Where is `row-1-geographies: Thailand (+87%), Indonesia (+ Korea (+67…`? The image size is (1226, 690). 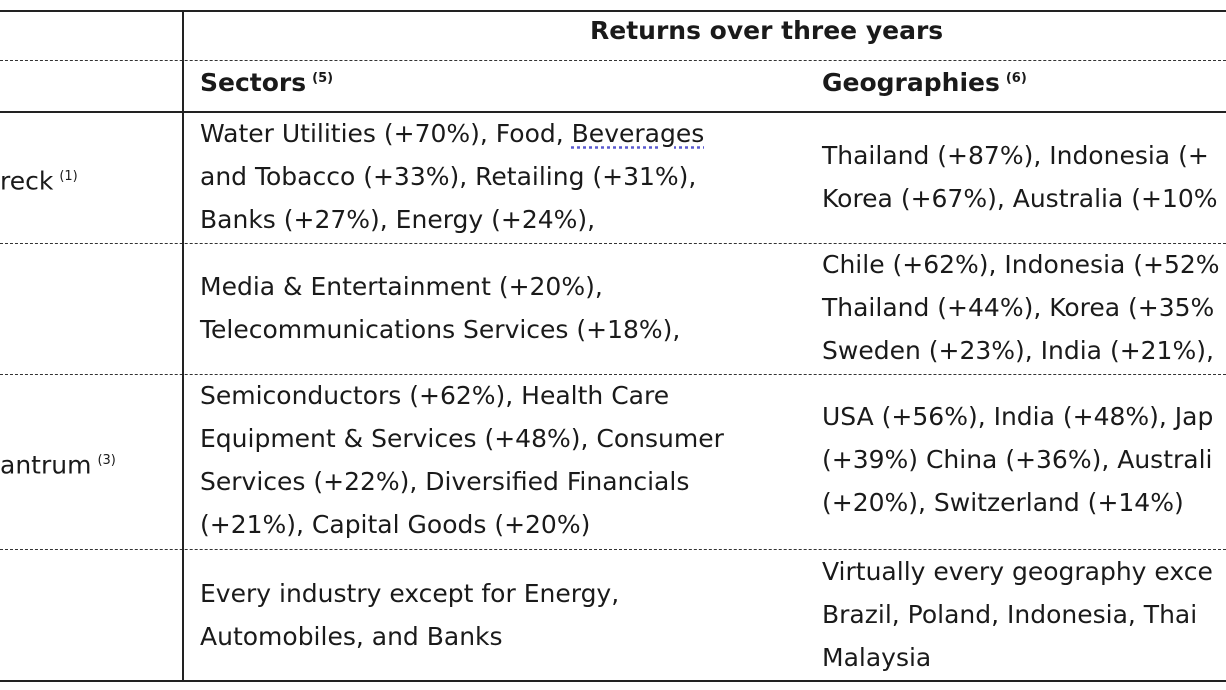 row-1-geographies: Thailand (+87%), Indonesia (+ Korea (+67… is located at coordinates (1020, 177).